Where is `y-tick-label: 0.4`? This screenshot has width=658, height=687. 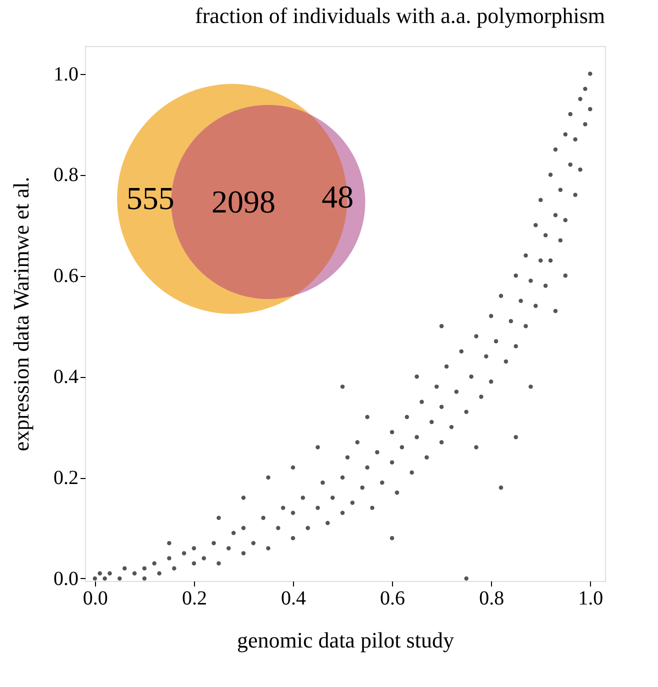 y-tick-label: 0.4 is located at coordinates (66, 377).